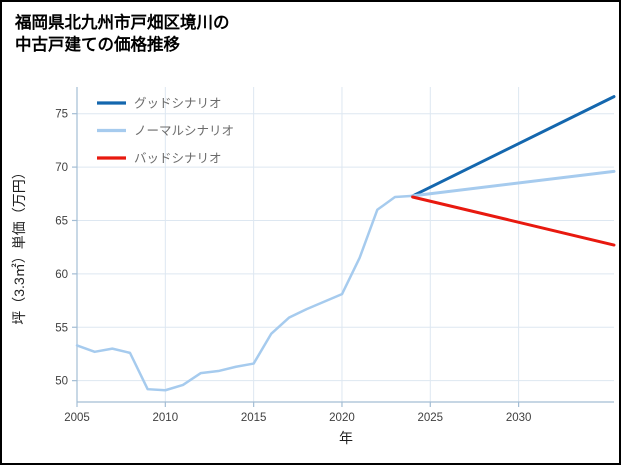 The image size is (621, 465). I want to click on chart-title-line1: 福岡県北九州市戸畑区境川の, so click(122, 22).